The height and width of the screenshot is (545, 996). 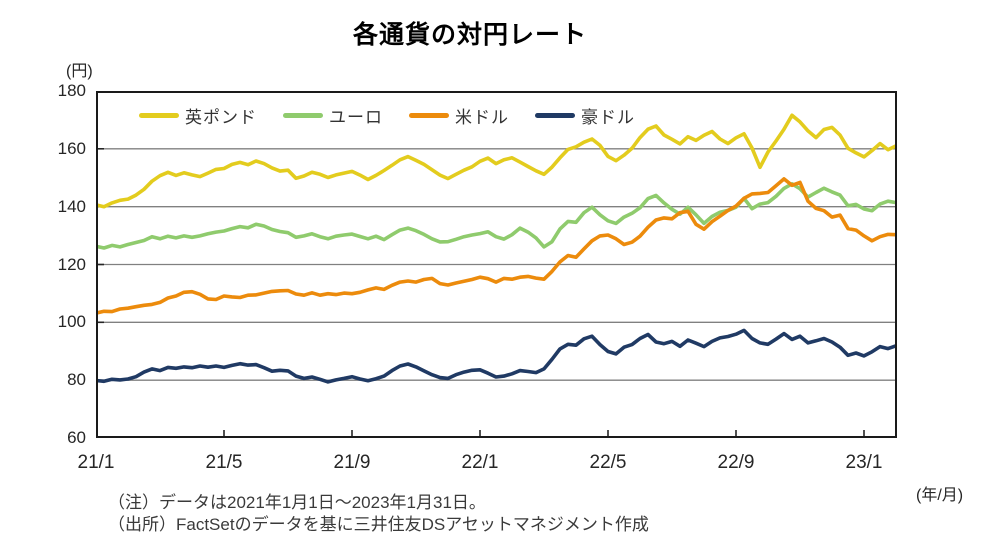 What do you see at coordinates (71, 321) in the screenshot?
I see `y-tick-label: 100` at bounding box center [71, 321].